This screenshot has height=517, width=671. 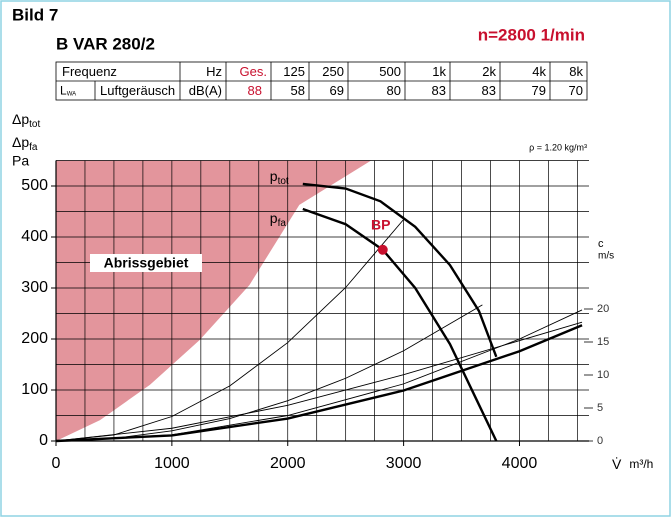 I want to click on y-tick-label: 100, so click(x=34, y=389).